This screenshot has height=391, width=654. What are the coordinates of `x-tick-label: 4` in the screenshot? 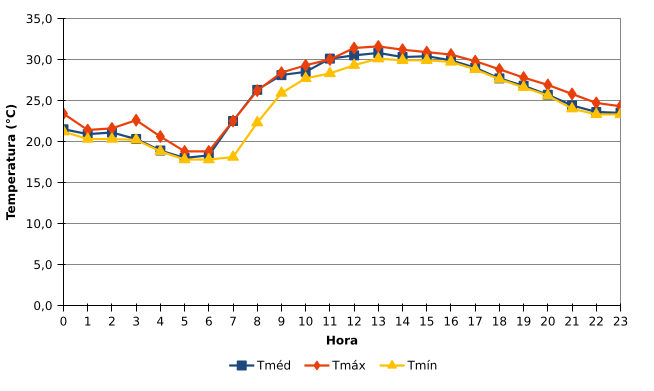 It's located at (160, 321).